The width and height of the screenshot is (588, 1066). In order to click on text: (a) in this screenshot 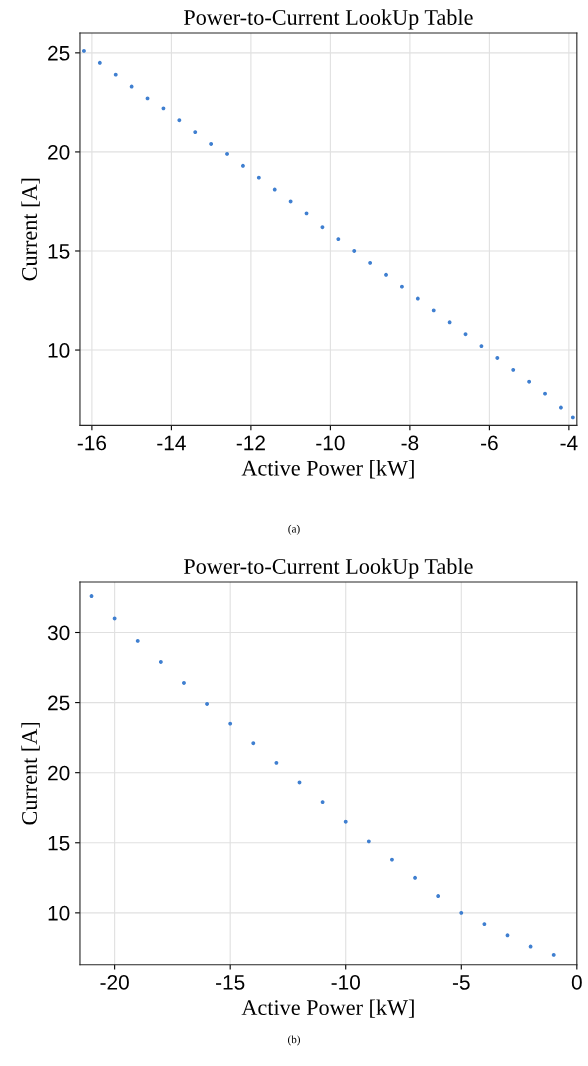, I will do `click(294, 529)`.